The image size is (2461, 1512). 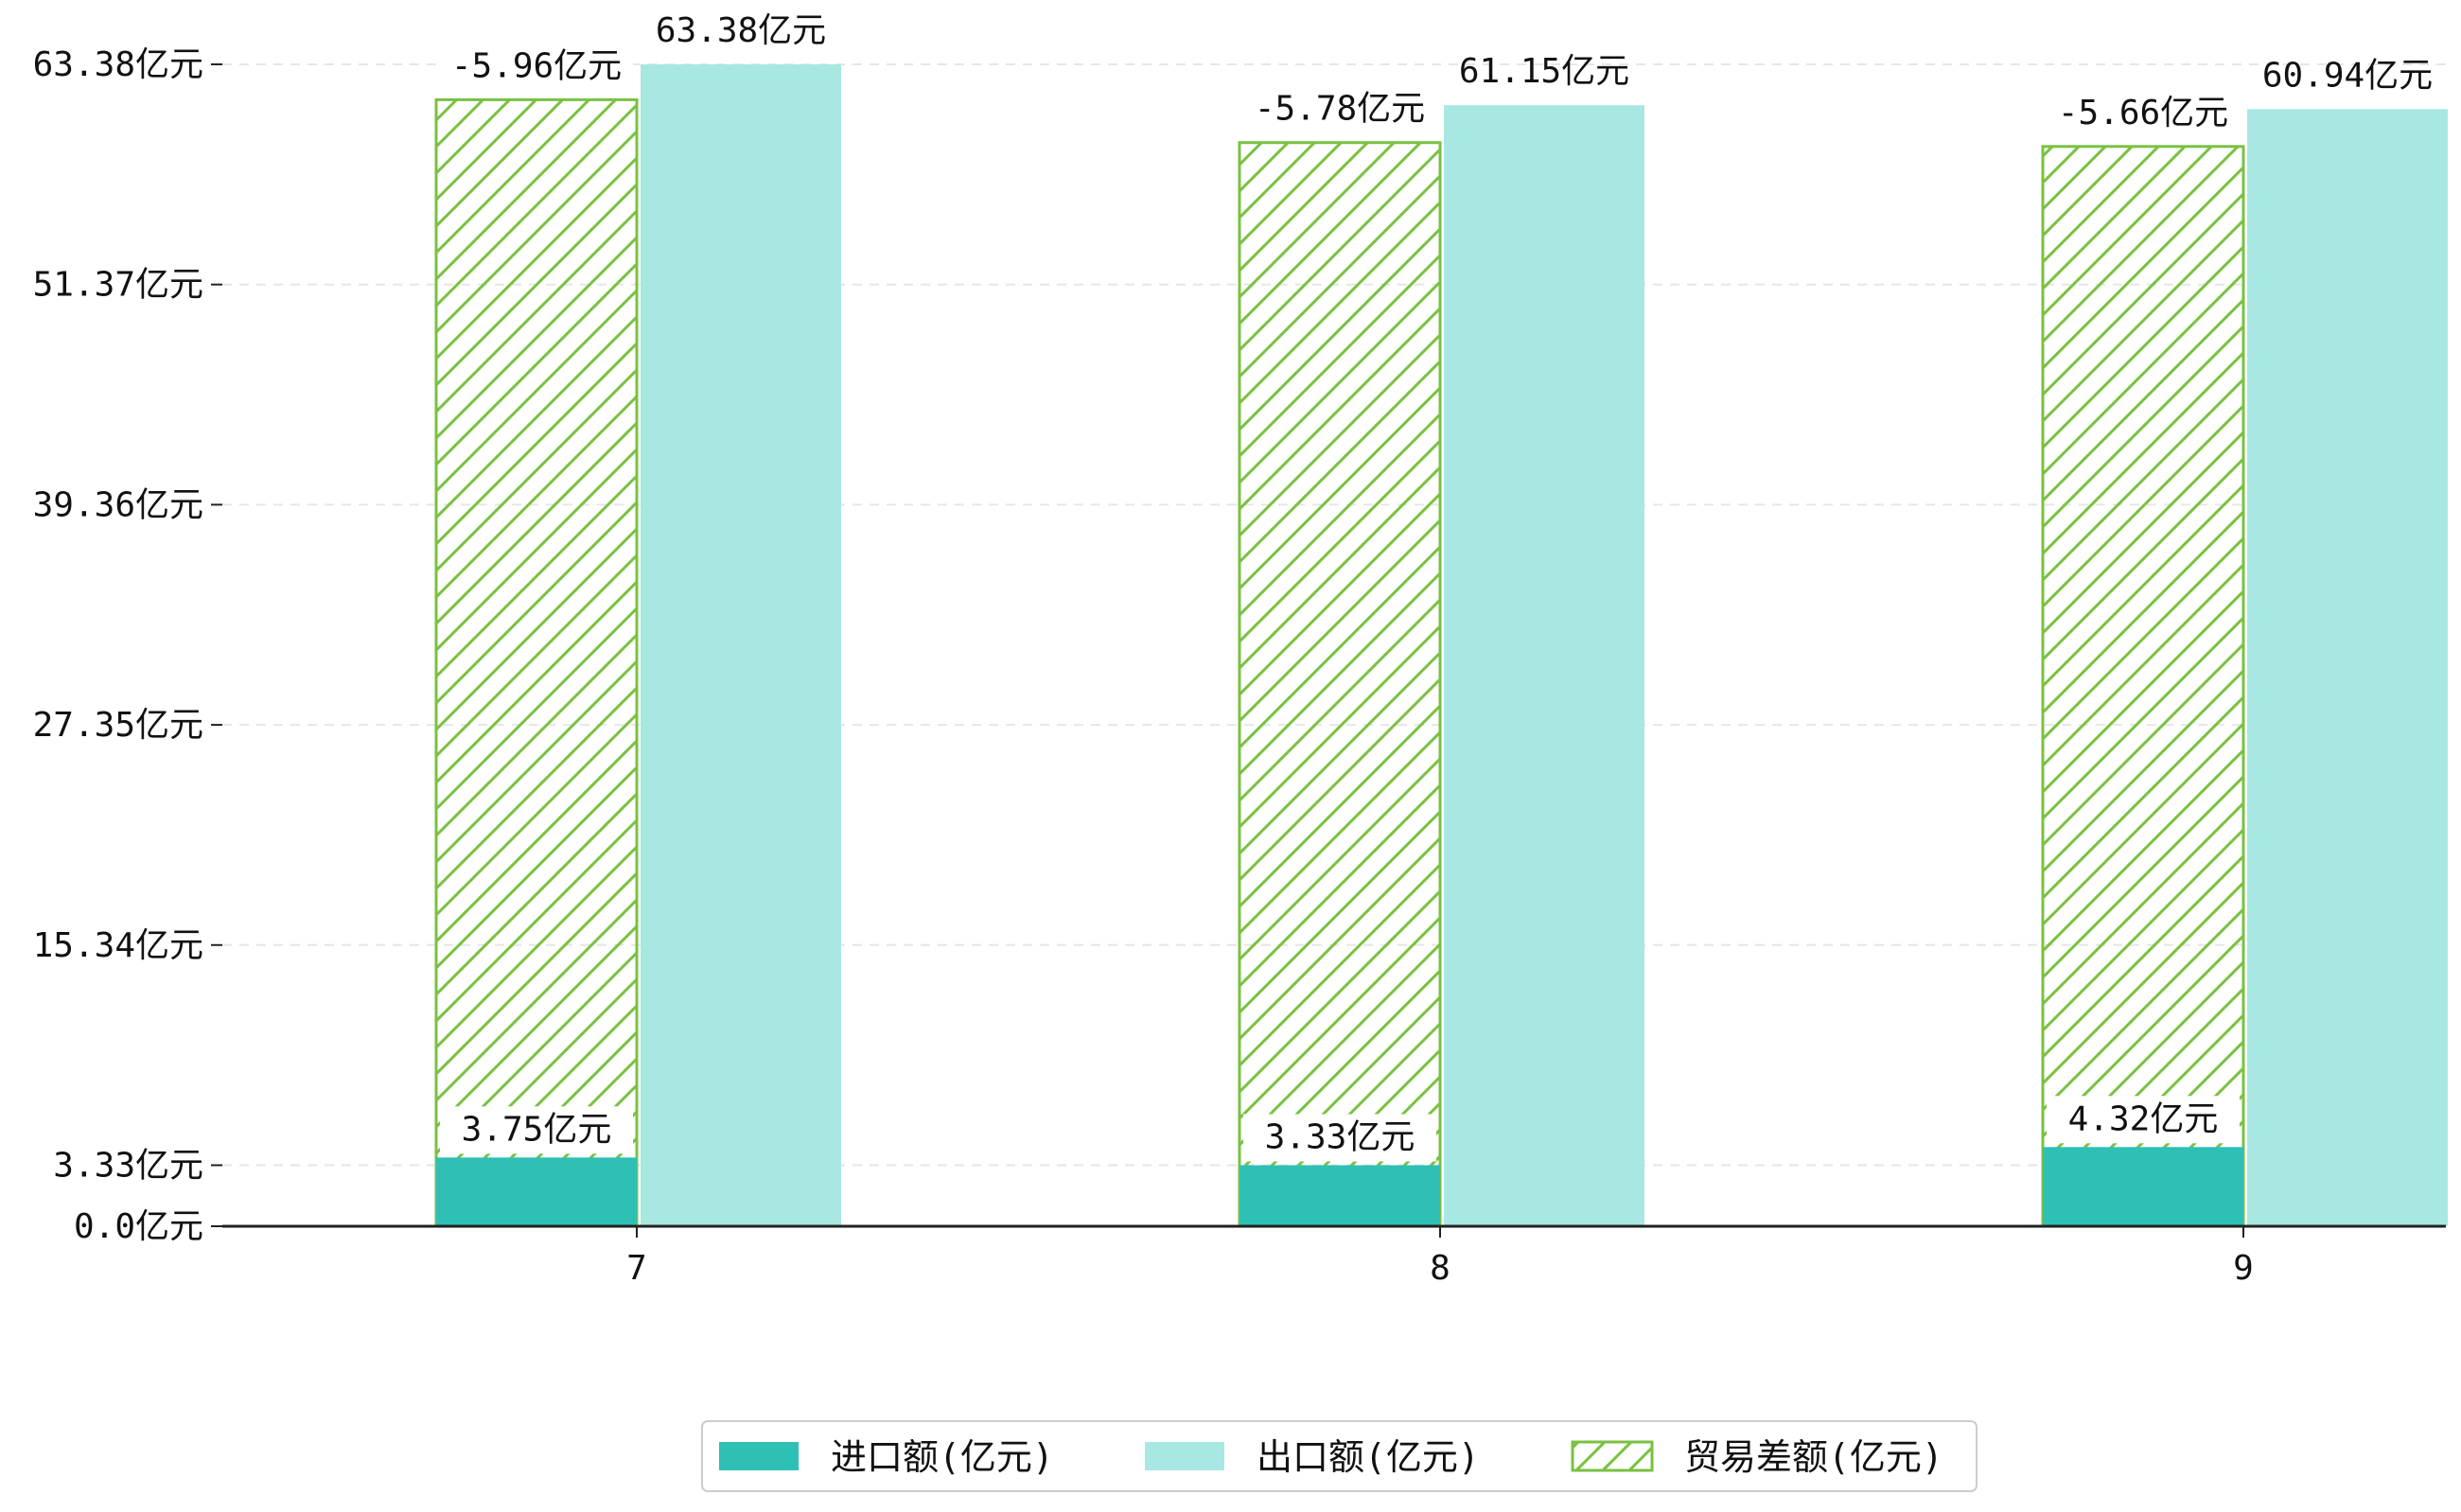 What do you see at coordinates (118, 64) in the screenshot?
I see `y-tick-label: 63.38亿元` at bounding box center [118, 64].